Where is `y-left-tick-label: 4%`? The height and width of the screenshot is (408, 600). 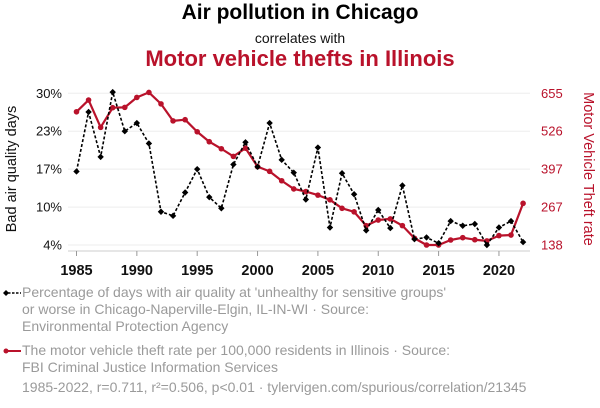
y-left-tick-label: 4% is located at coordinates (52, 245).